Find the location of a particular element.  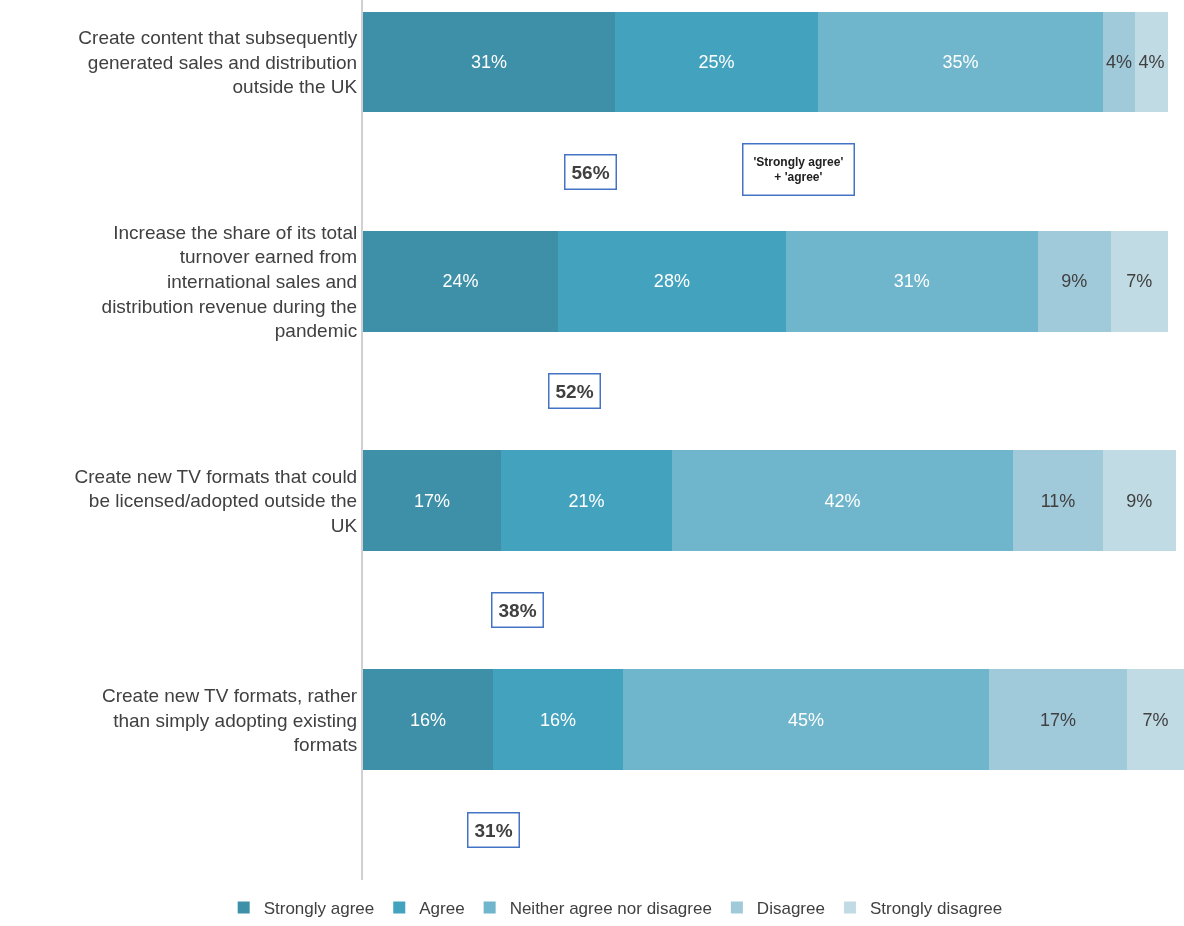

annotation: 38% is located at coordinates (517, 610).